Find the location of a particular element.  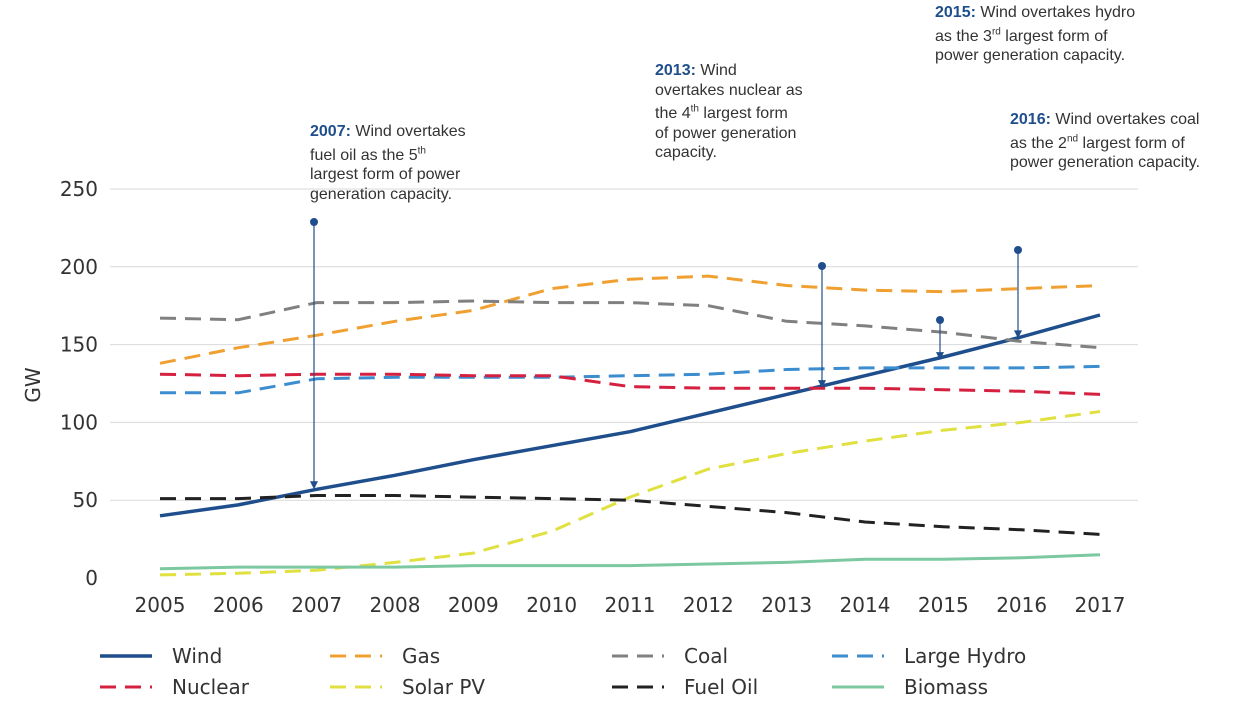

annotation-year: 2013: is located at coordinates (675, 70).